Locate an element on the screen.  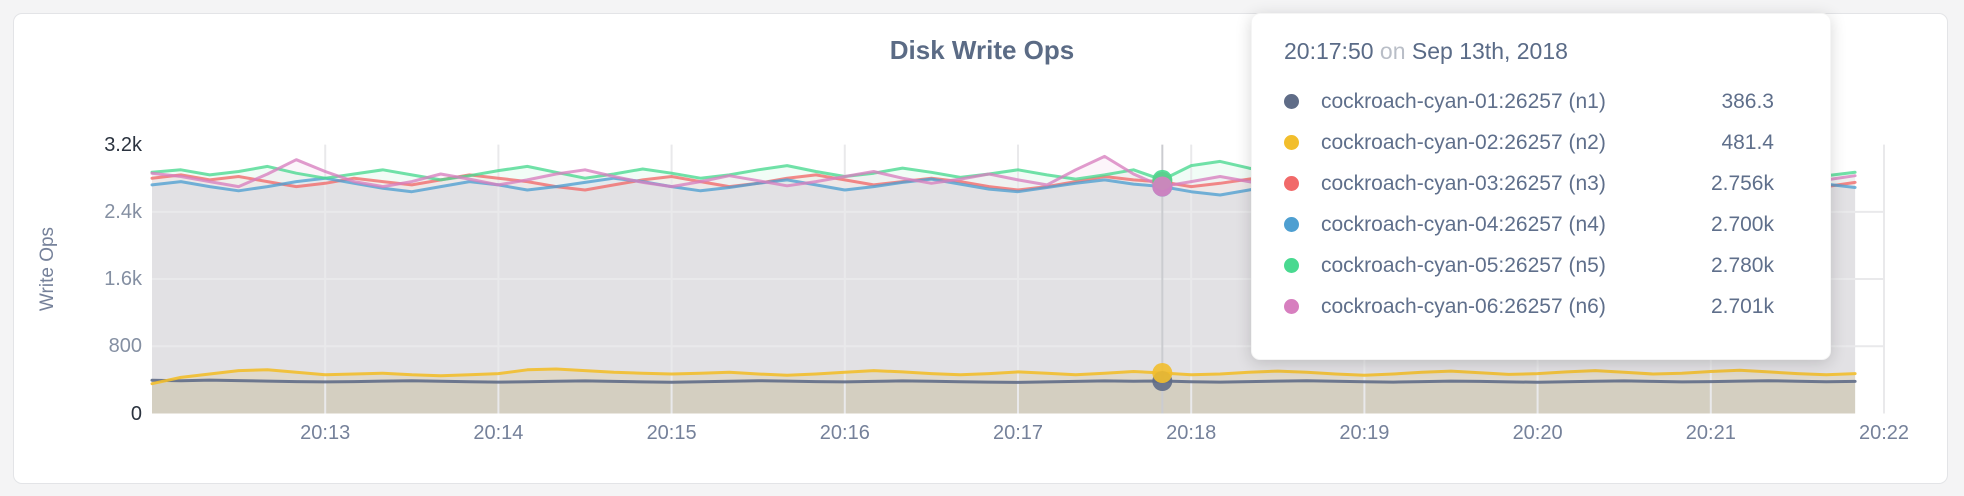
x-tick-label: 20:16 is located at coordinates (844, 433).